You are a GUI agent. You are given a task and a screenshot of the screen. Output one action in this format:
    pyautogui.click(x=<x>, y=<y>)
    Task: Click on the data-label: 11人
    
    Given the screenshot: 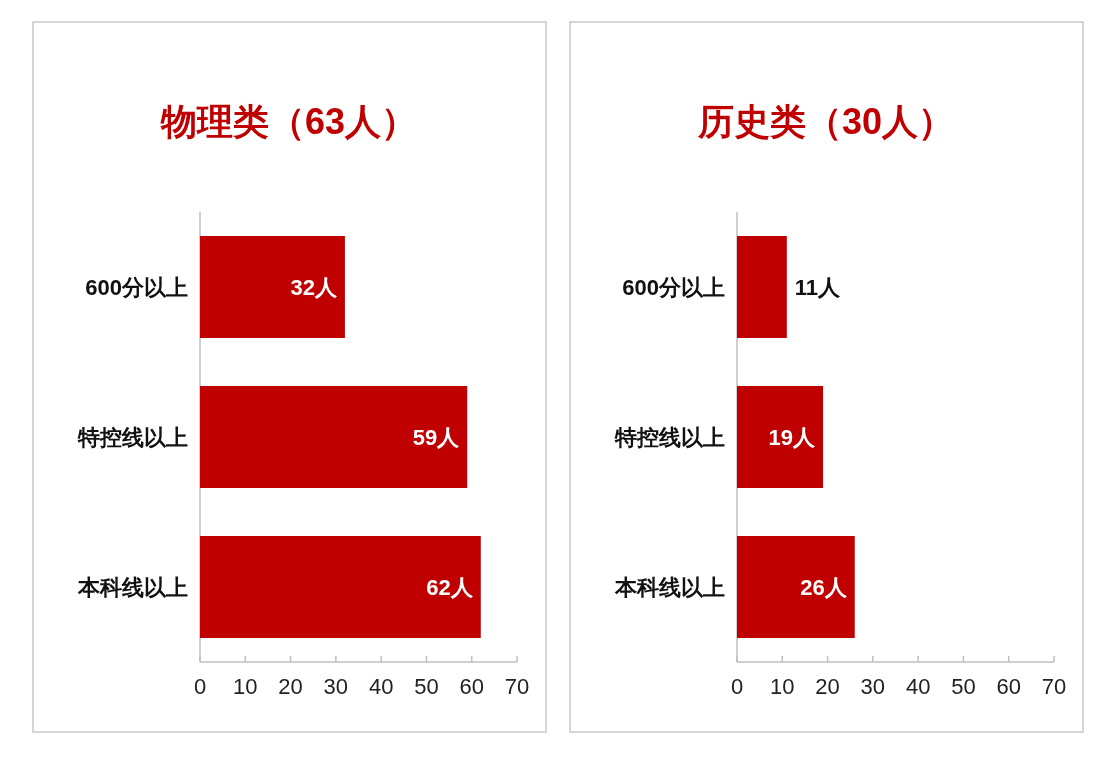 What is the action you would take?
    pyautogui.click(x=818, y=287)
    